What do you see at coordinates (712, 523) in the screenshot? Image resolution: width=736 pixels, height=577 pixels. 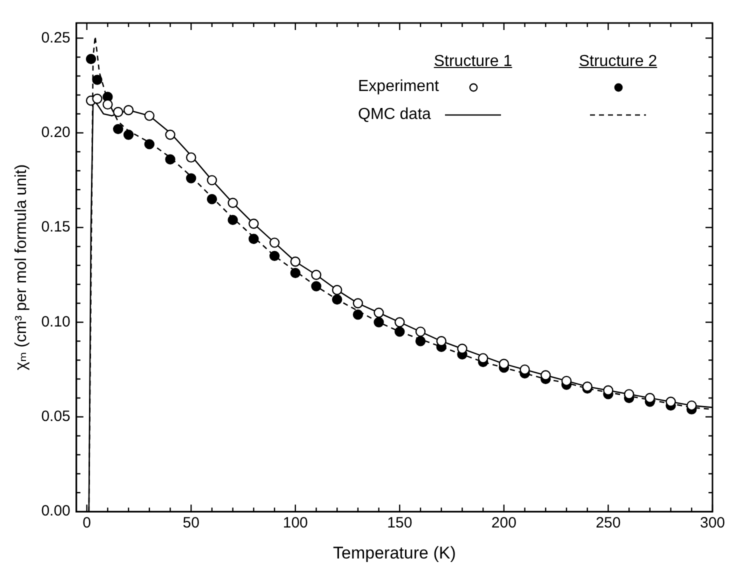 I see `x-tick-label: 300` at bounding box center [712, 523].